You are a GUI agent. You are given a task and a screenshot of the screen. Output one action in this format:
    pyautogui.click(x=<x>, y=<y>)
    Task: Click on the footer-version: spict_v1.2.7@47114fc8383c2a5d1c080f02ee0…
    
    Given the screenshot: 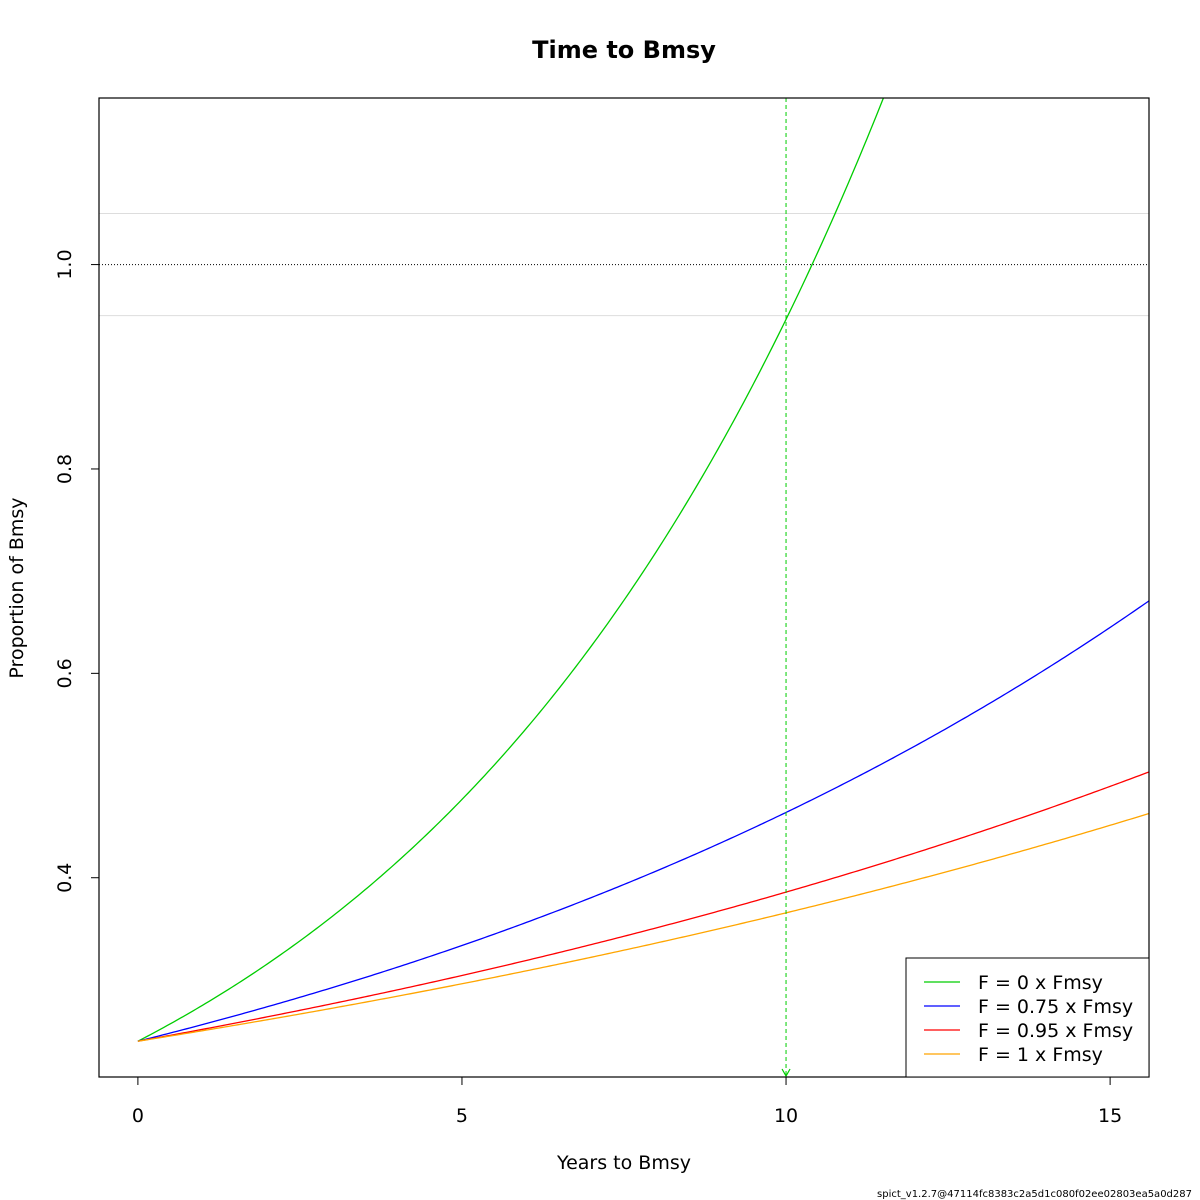 What is the action you would take?
    pyautogui.click(x=1034, y=1194)
    